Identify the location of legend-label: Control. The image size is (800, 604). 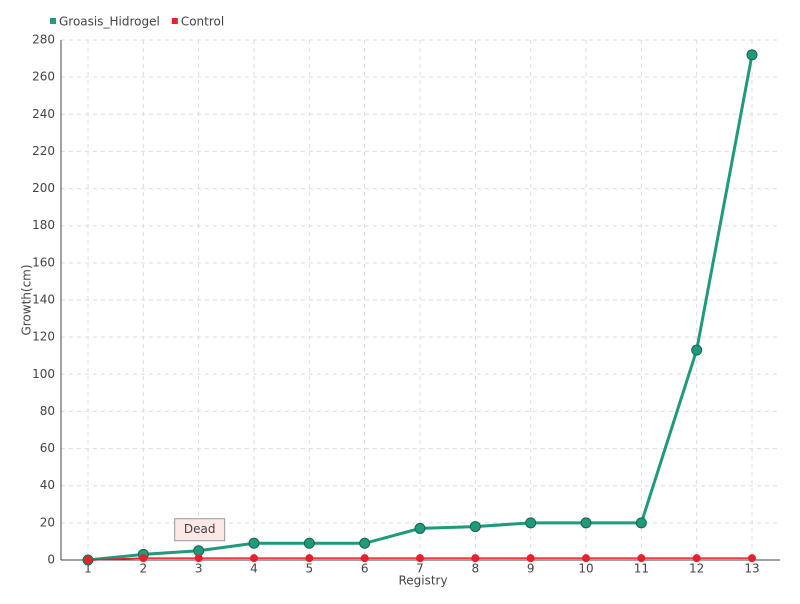
(202, 22).